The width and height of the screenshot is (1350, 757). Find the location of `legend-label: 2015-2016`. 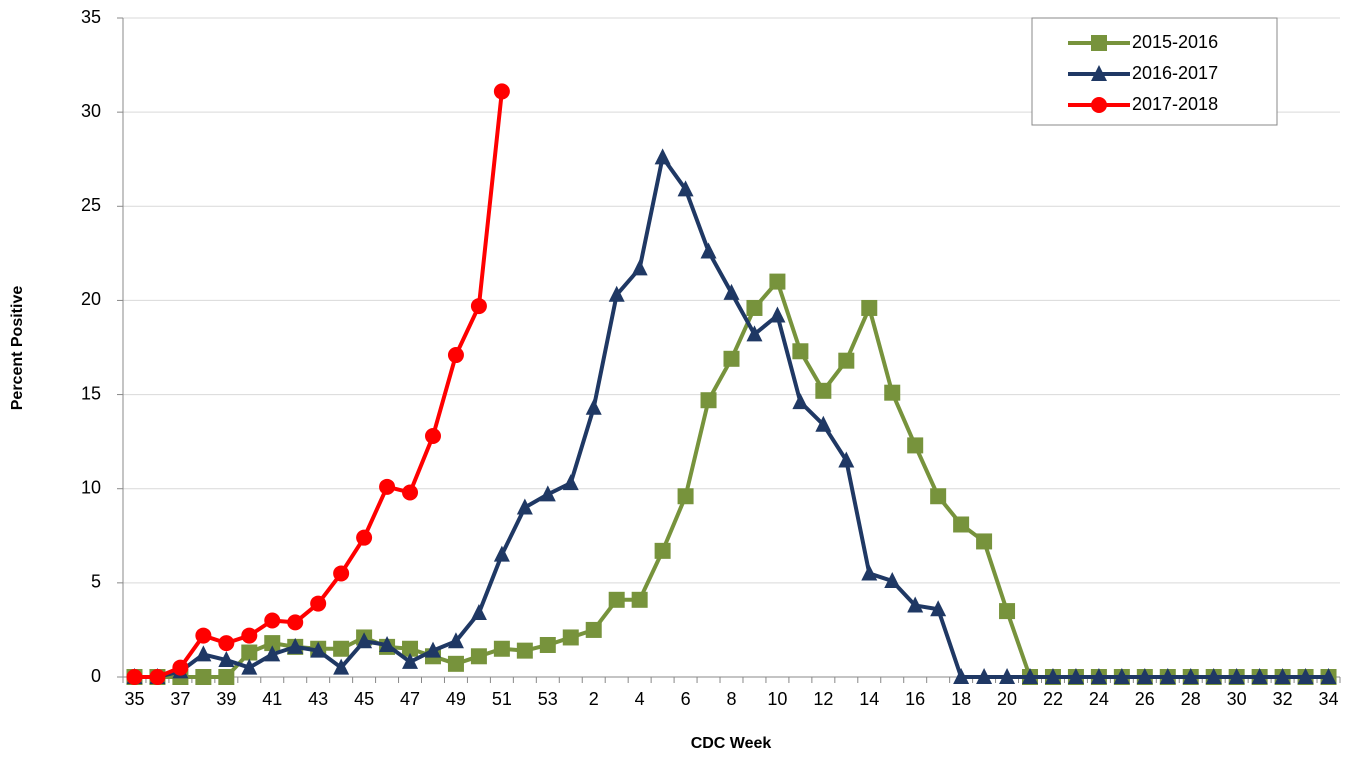

legend-label: 2015-2016 is located at coordinates (1175, 42).